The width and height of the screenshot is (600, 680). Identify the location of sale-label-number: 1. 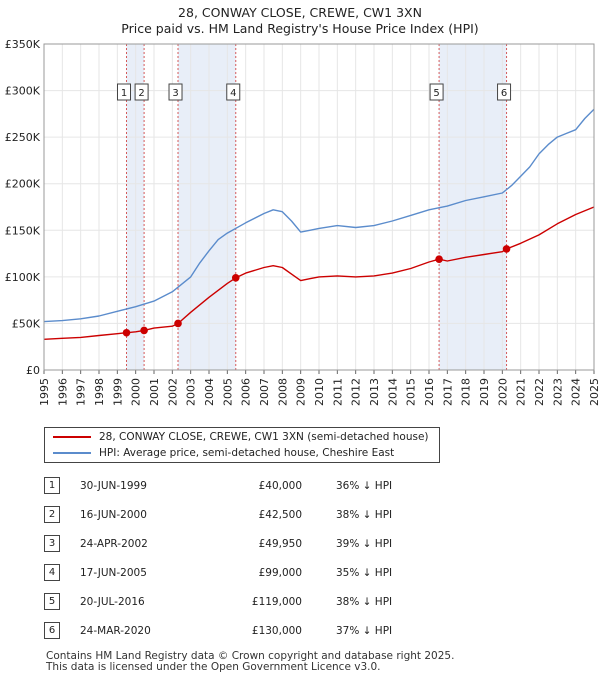
(124, 93).